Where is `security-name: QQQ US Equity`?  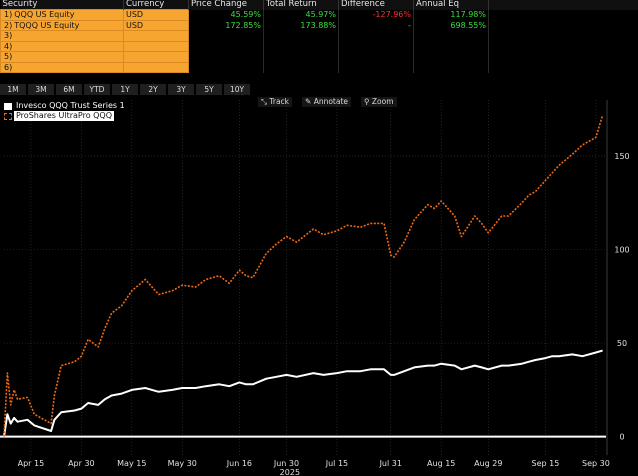 security-name: QQQ US Equity is located at coordinates (44, 14).